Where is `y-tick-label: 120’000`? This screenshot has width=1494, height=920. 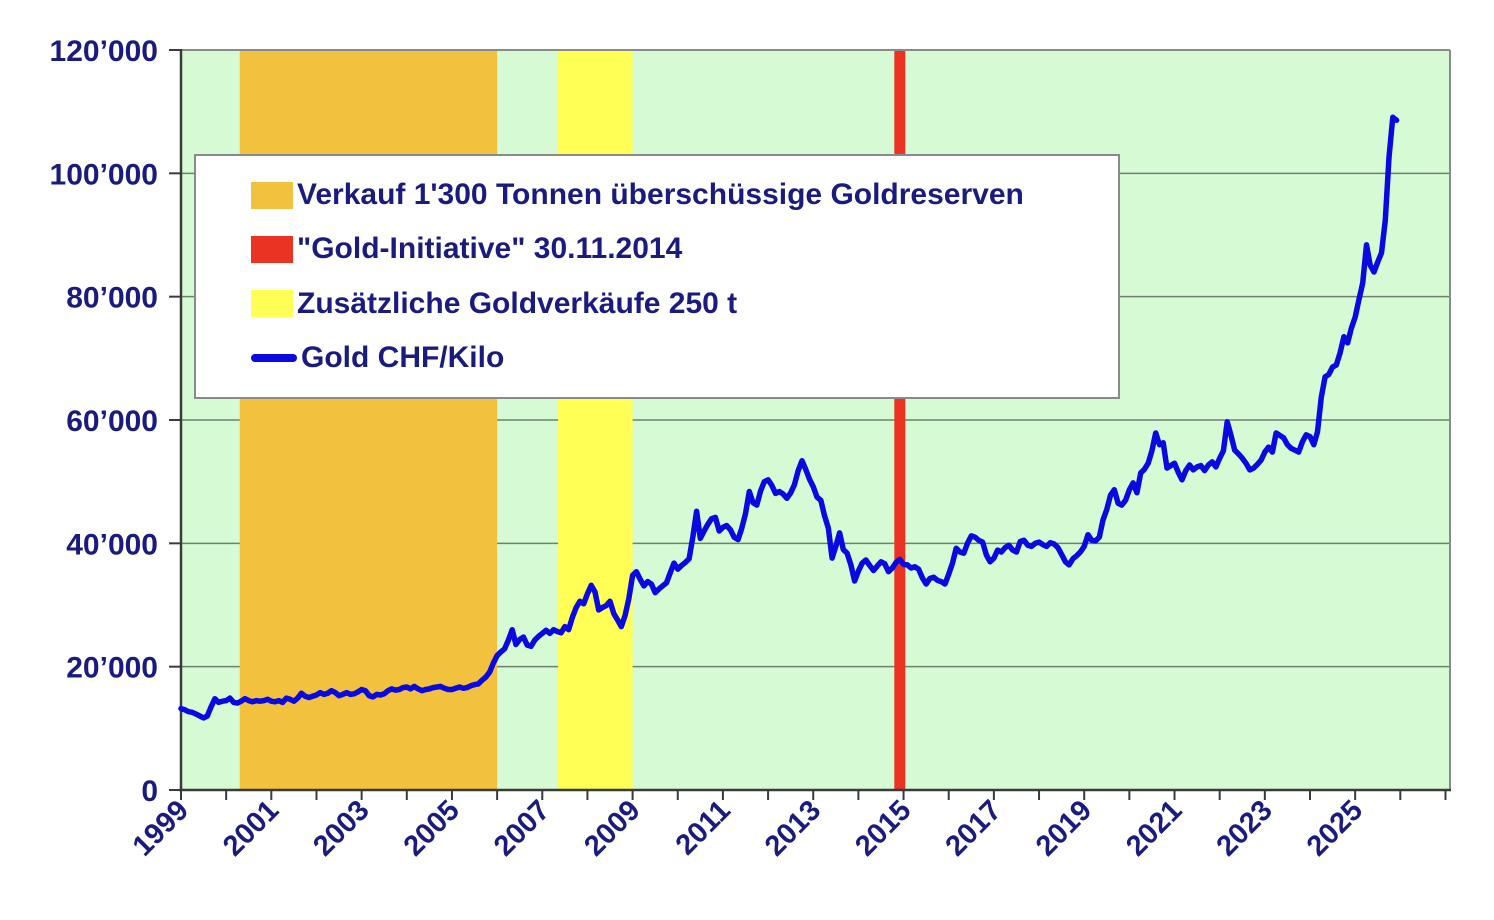
y-tick-label: 120’000 is located at coordinates (104, 51).